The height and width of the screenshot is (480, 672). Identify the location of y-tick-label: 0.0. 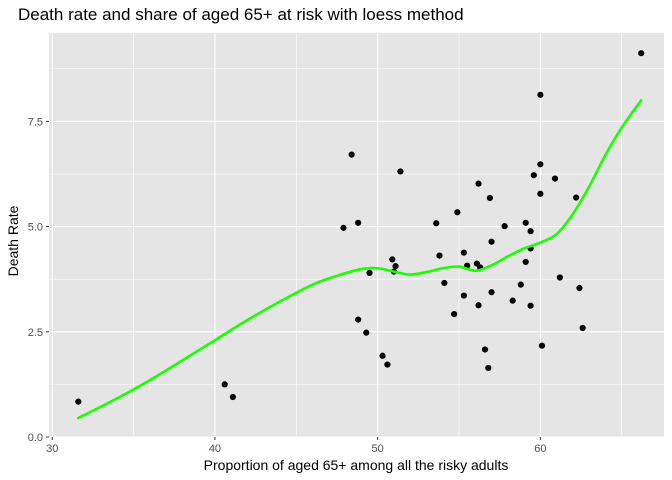
(35, 438).